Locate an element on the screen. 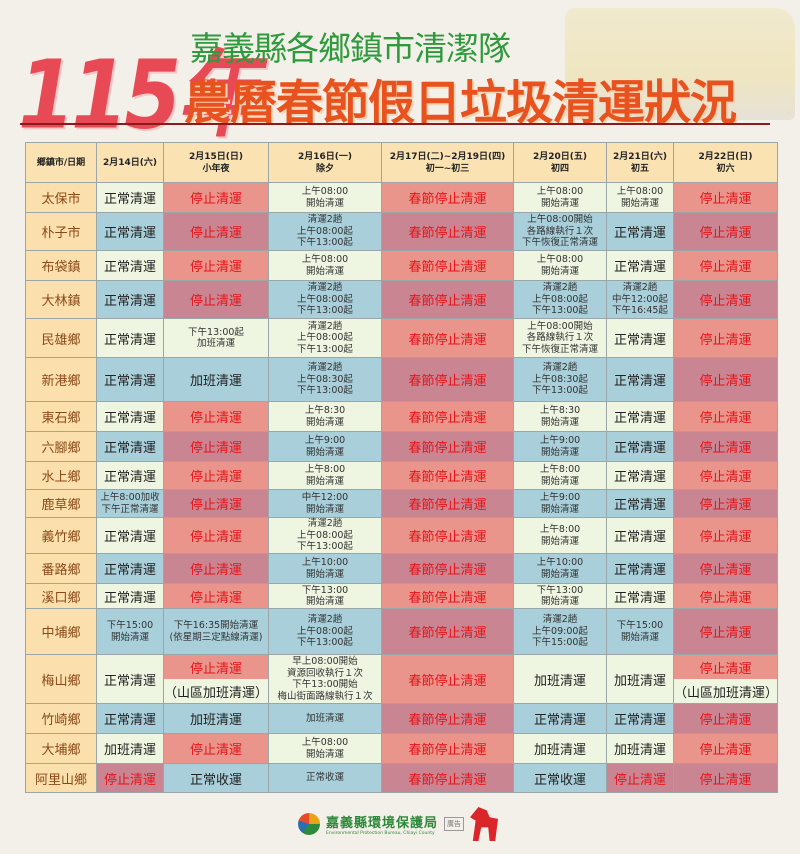 The image size is (800, 854). town-name: 梅山鄉 is located at coordinates (61, 679).